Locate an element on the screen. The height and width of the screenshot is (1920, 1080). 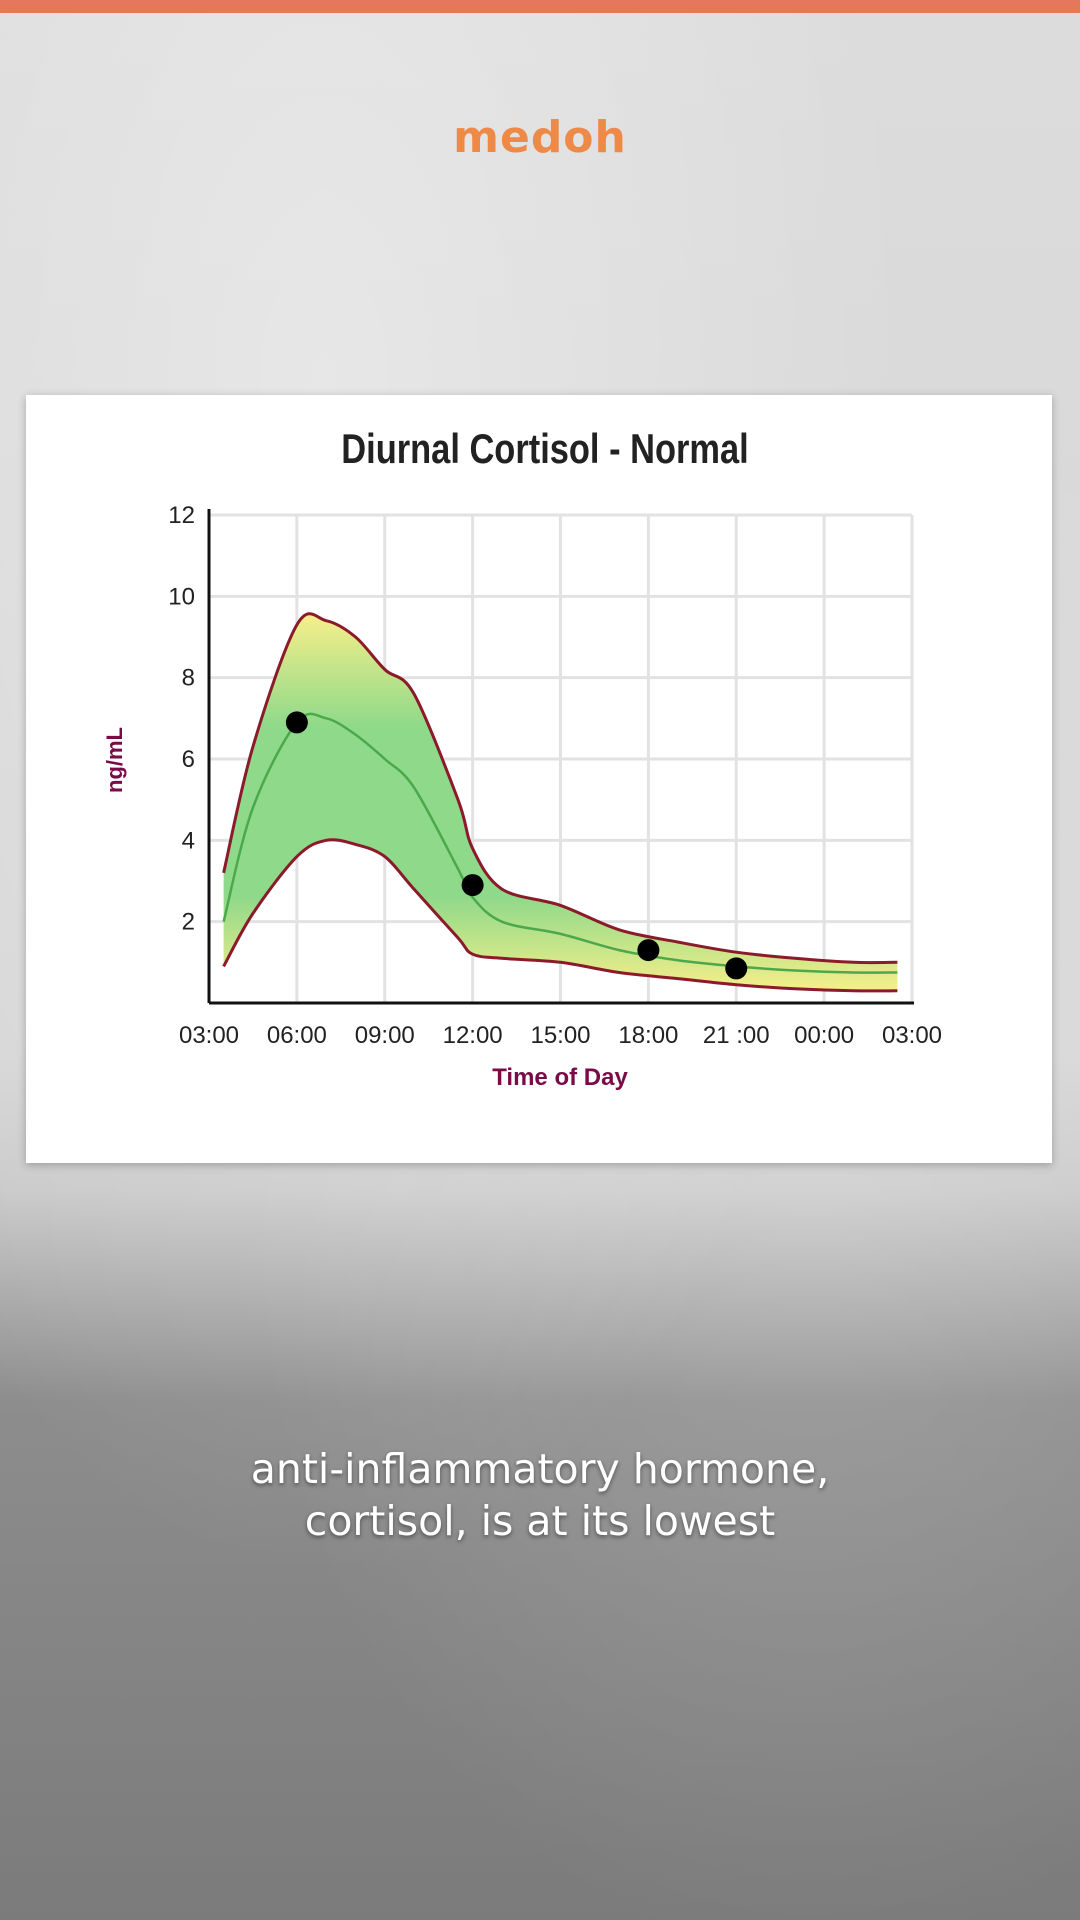
lower-bound-line is located at coordinates (560, 915).